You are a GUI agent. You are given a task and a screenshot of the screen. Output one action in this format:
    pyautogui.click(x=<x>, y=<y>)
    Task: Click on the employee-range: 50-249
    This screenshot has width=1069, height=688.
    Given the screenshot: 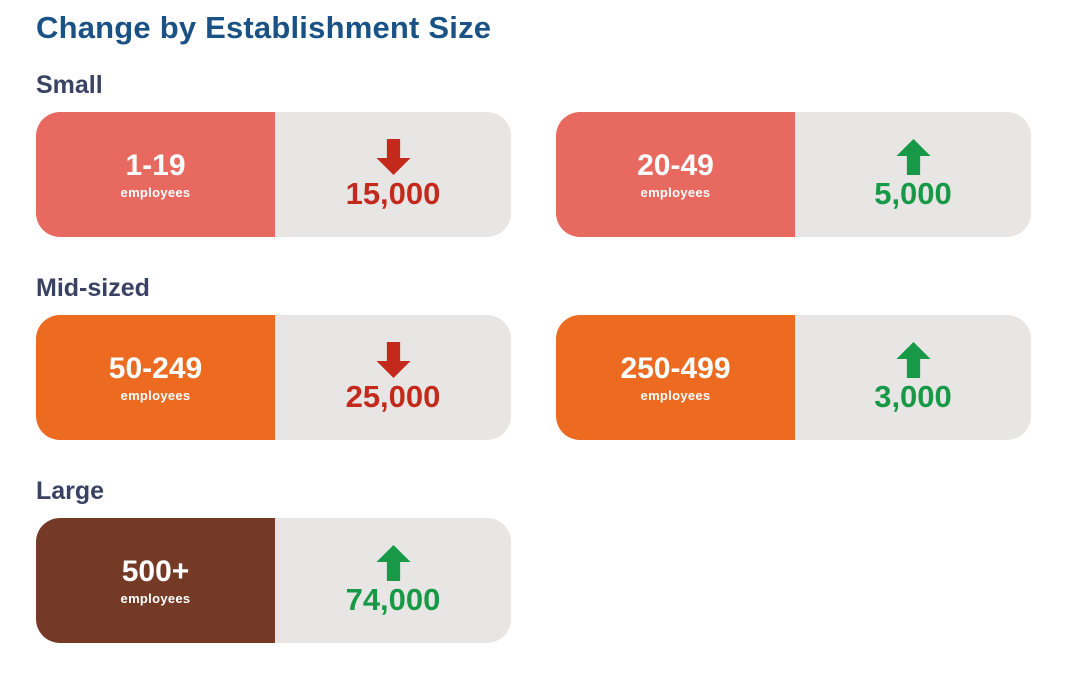 What is the action you would take?
    pyautogui.click(x=155, y=368)
    